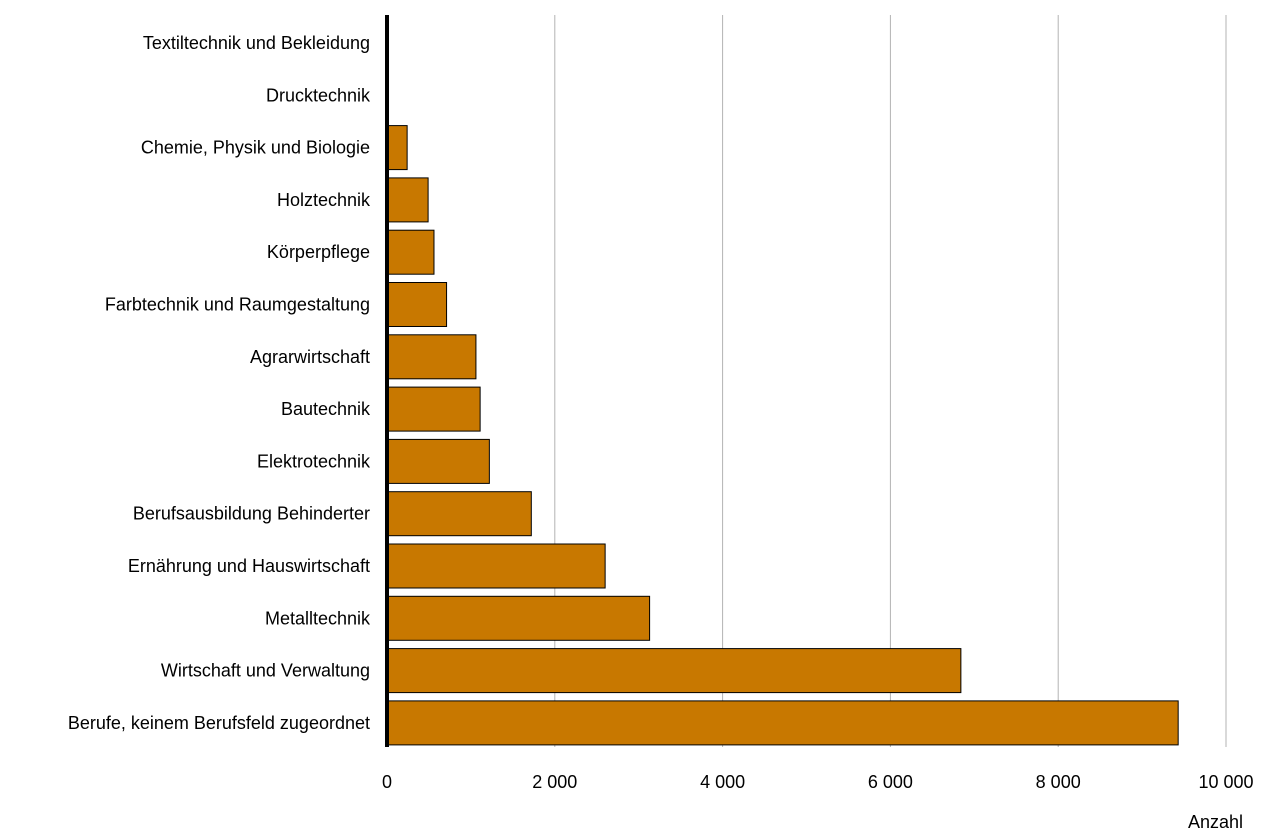  What do you see at coordinates (255, 148) in the screenshot?
I see `category-label: Chemie, Physik und Biologie` at bounding box center [255, 148].